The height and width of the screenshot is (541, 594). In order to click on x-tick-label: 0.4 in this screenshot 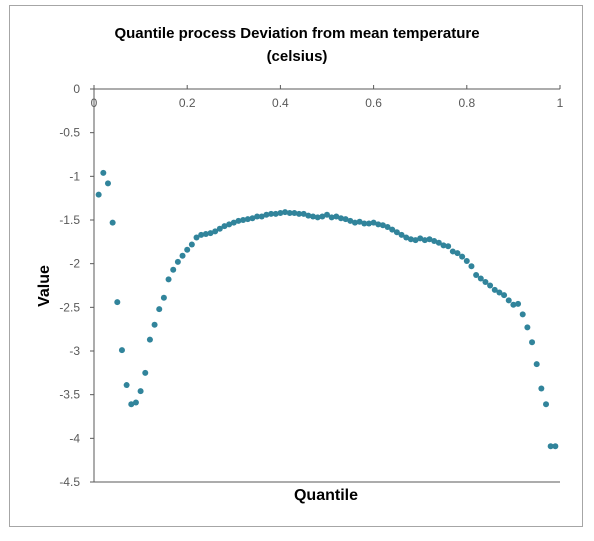, I will do `click(280, 103)`.